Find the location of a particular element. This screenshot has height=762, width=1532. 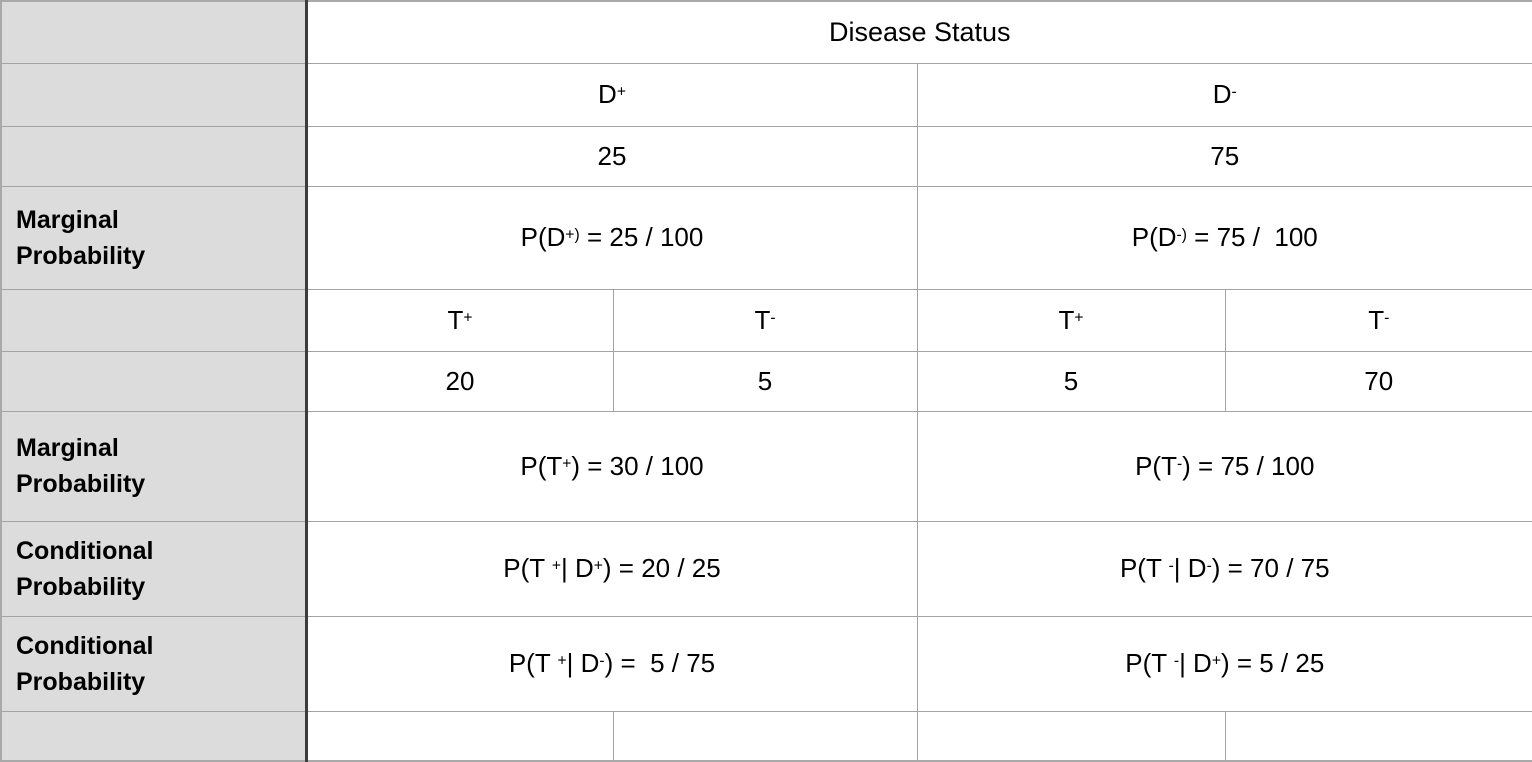

table-row-title: Disease Status is located at coordinates (766, 32).